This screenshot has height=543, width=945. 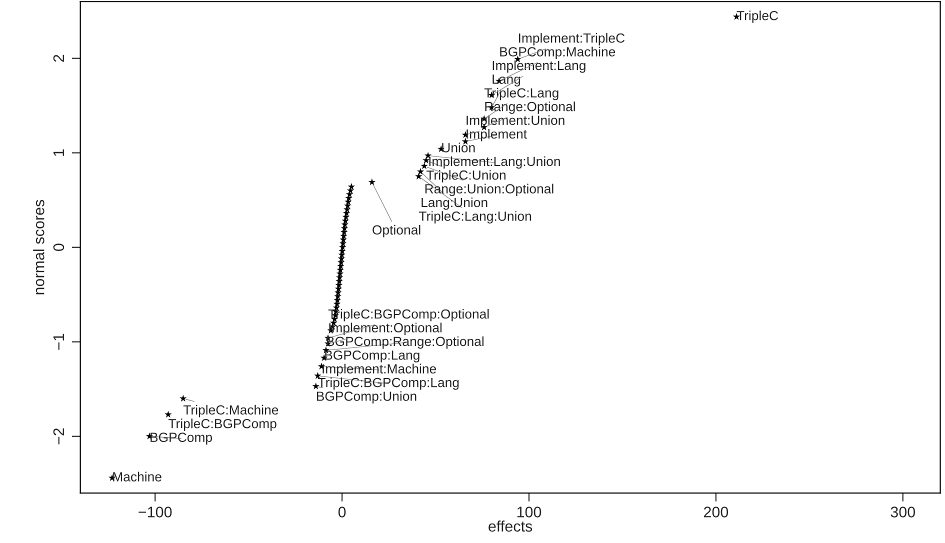 I want to click on annotation: Implement:Machine, so click(x=379, y=370).